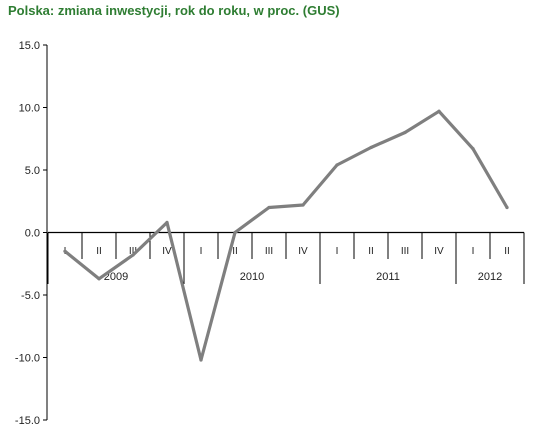  I want to click on quarter-labels: IIIIIIIVIIIIIIIVIIIIIIIVIII, so click(287, 251).